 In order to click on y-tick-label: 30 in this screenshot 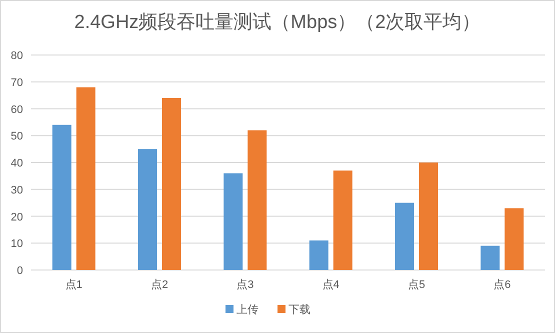, I will do `click(16, 190)`.